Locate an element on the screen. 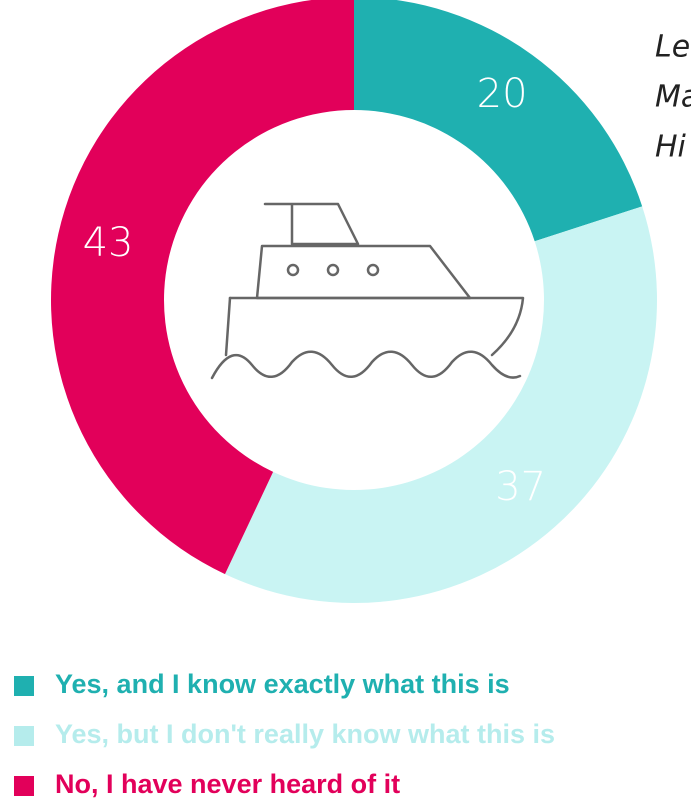 This screenshot has width=691, height=808. legend-label: Yes, and I know exactly what this is is located at coordinates (282, 684).